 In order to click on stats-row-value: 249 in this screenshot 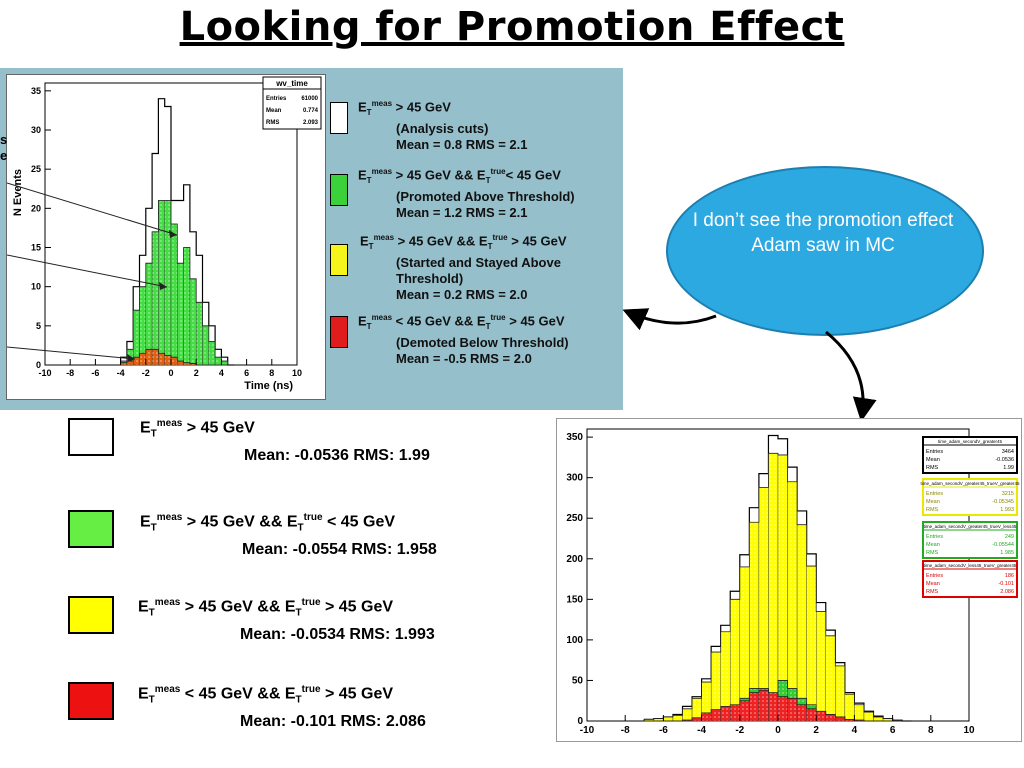, I will do `click(1009, 537)`.